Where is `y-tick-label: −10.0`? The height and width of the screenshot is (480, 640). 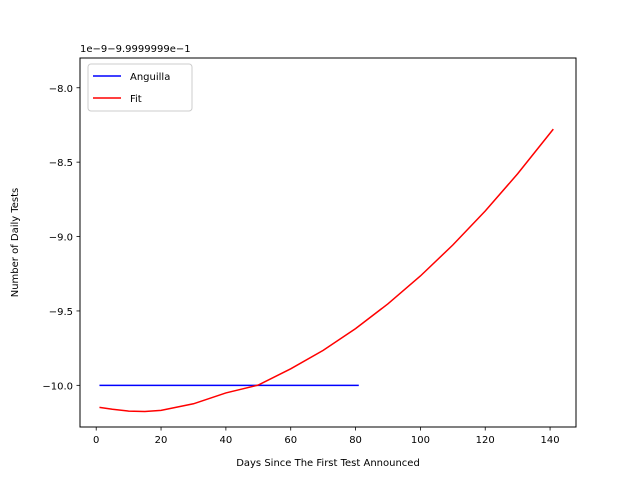 y-tick-label: −10.0 is located at coordinates (57, 386).